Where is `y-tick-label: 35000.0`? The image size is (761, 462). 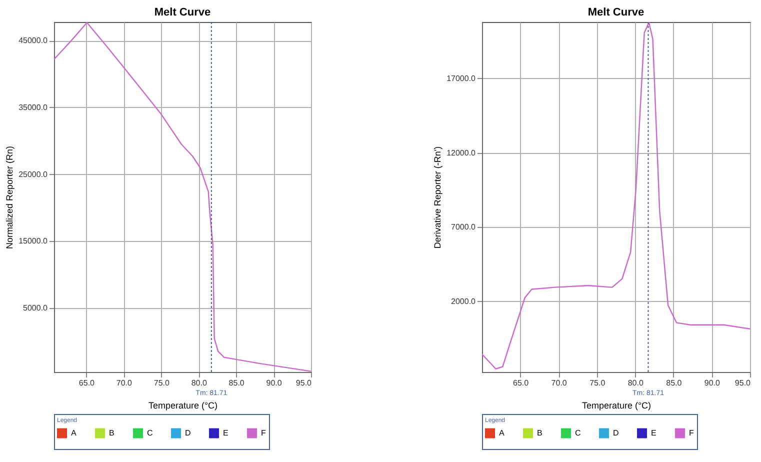
y-tick-label: 35000.0 is located at coordinates (33, 107).